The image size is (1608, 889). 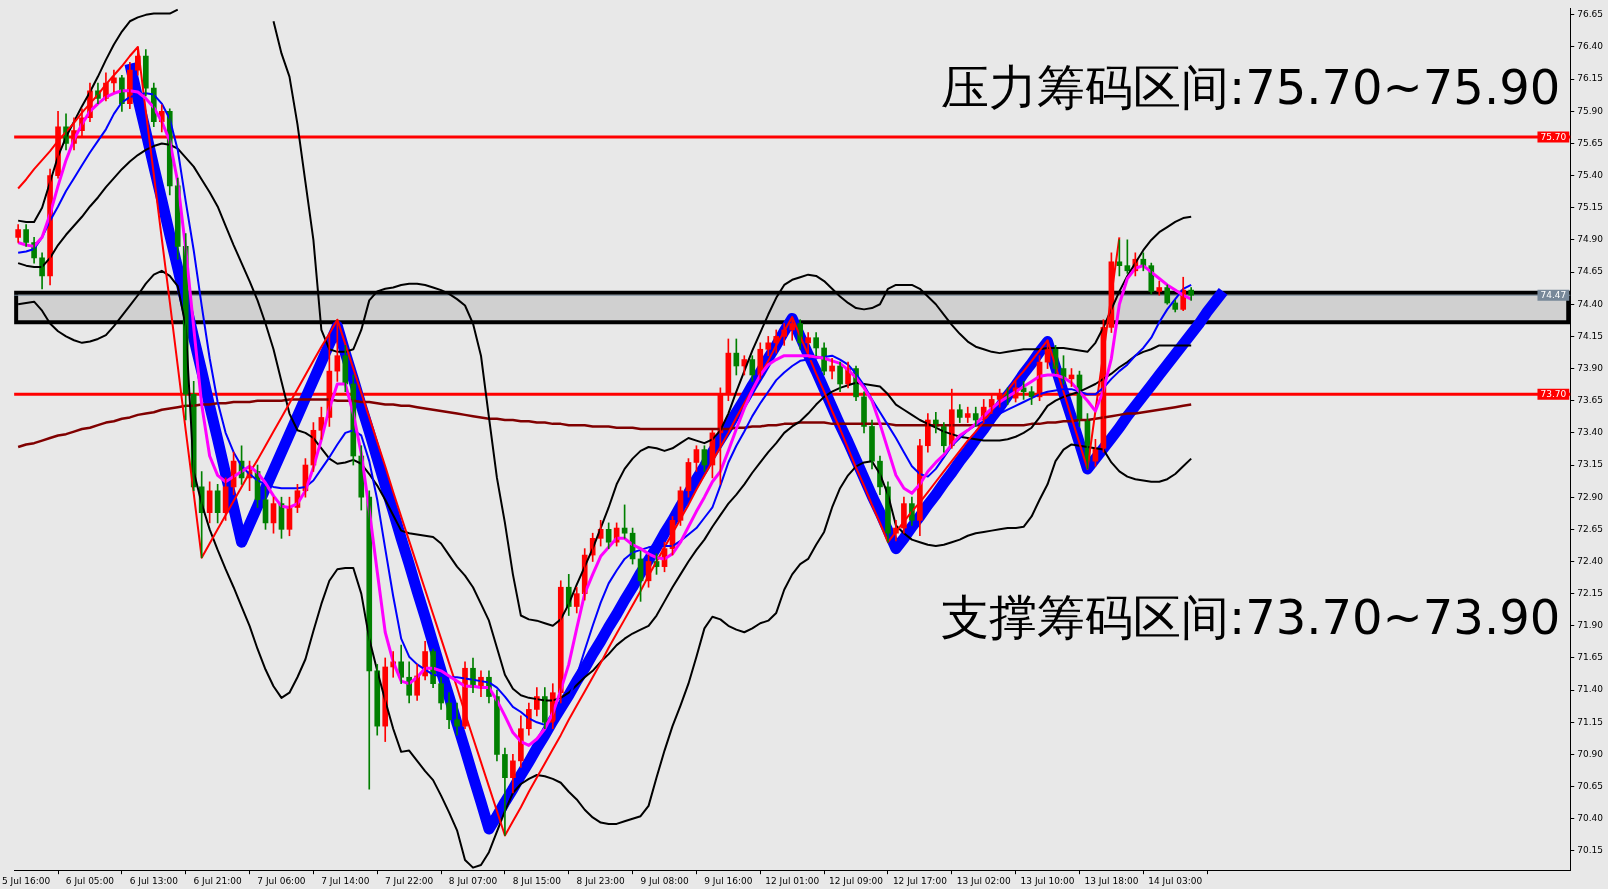 What do you see at coordinates (1553, 136) in the screenshot?
I see `ref-line-label: 75.70` at bounding box center [1553, 136].